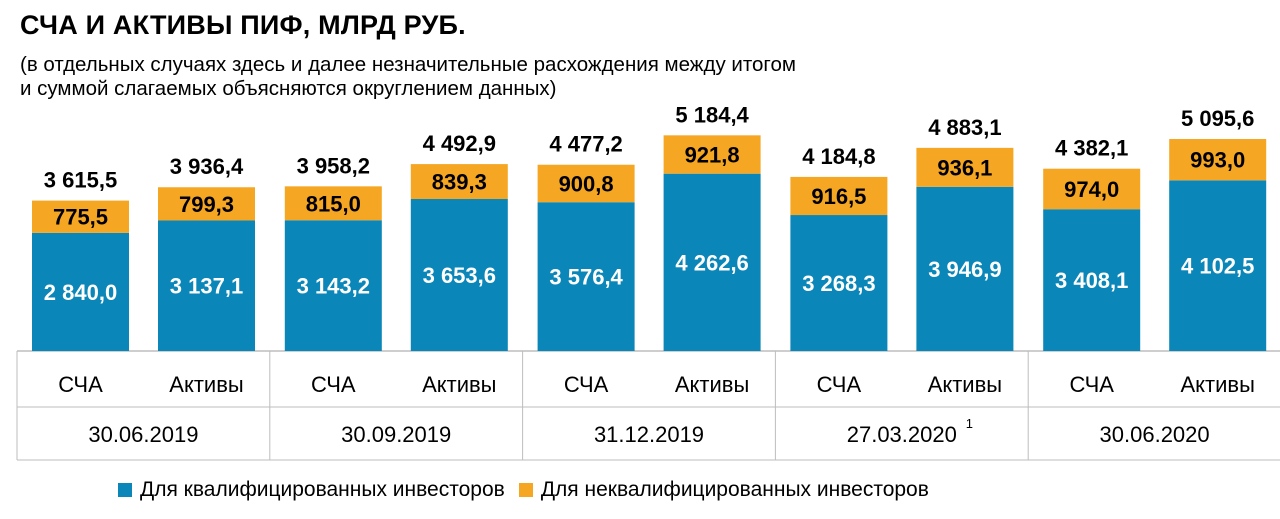  I want to click on data-label-total: 3 958,2, so click(333, 165).